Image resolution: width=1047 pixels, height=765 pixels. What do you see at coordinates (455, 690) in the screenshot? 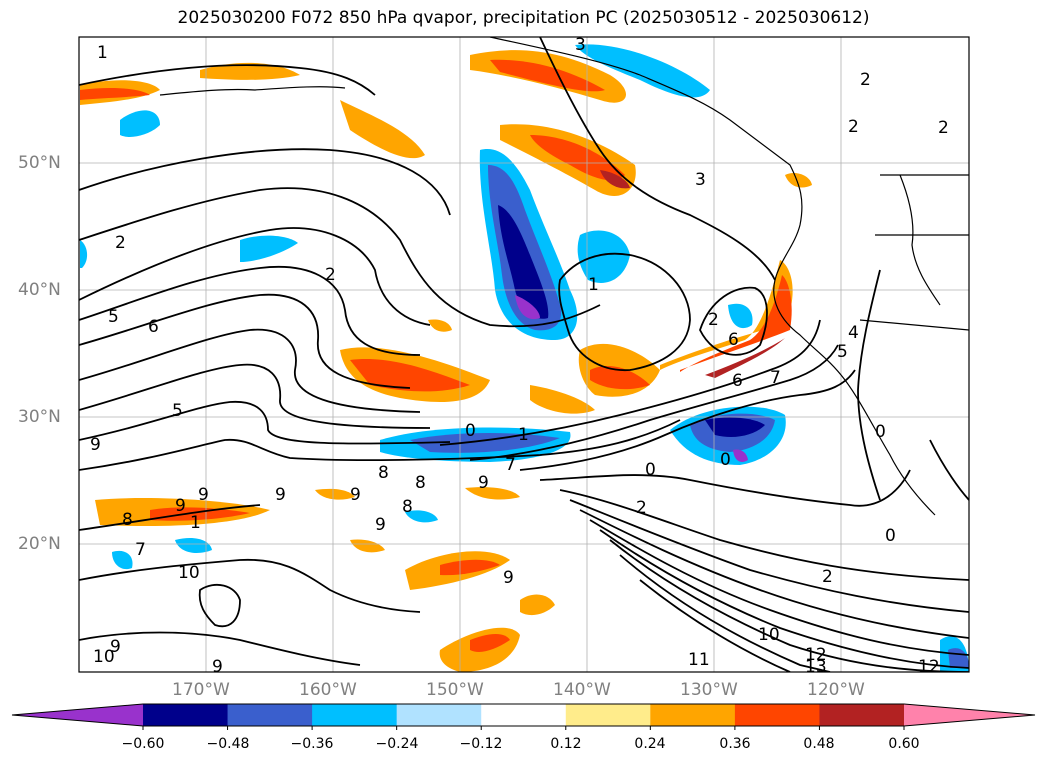
I see `lon-label-150w: 150°W` at bounding box center [455, 690].